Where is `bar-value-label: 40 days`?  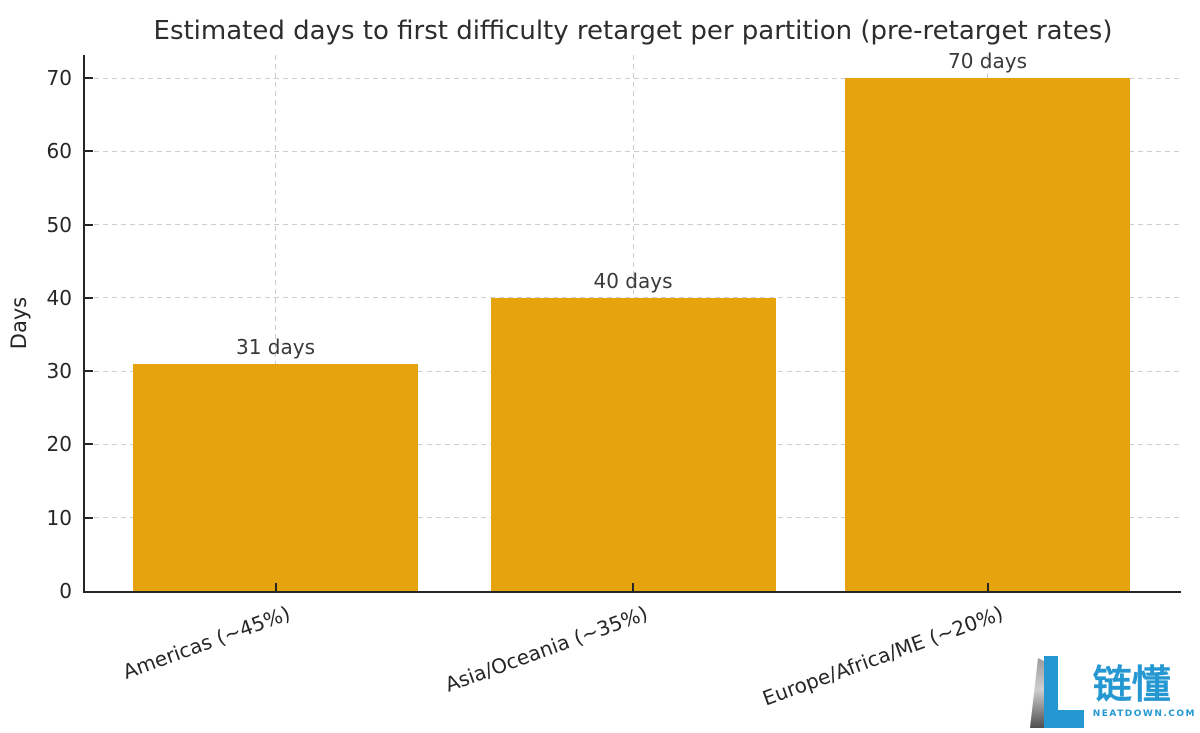 bar-value-label: 40 days is located at coordinates (633, 280).